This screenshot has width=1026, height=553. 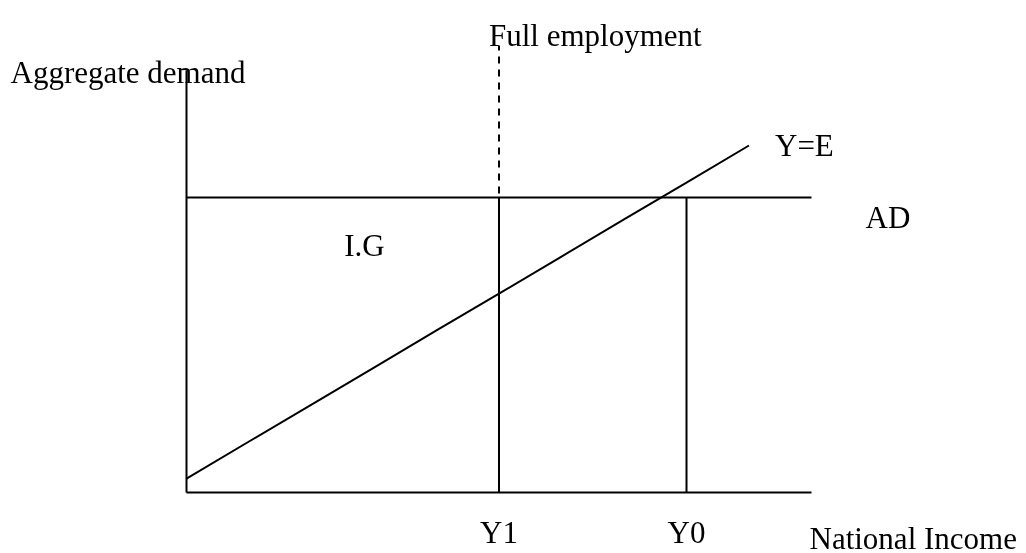 I want to click on x-tick-label: Y1, so click(x=499, y=532).